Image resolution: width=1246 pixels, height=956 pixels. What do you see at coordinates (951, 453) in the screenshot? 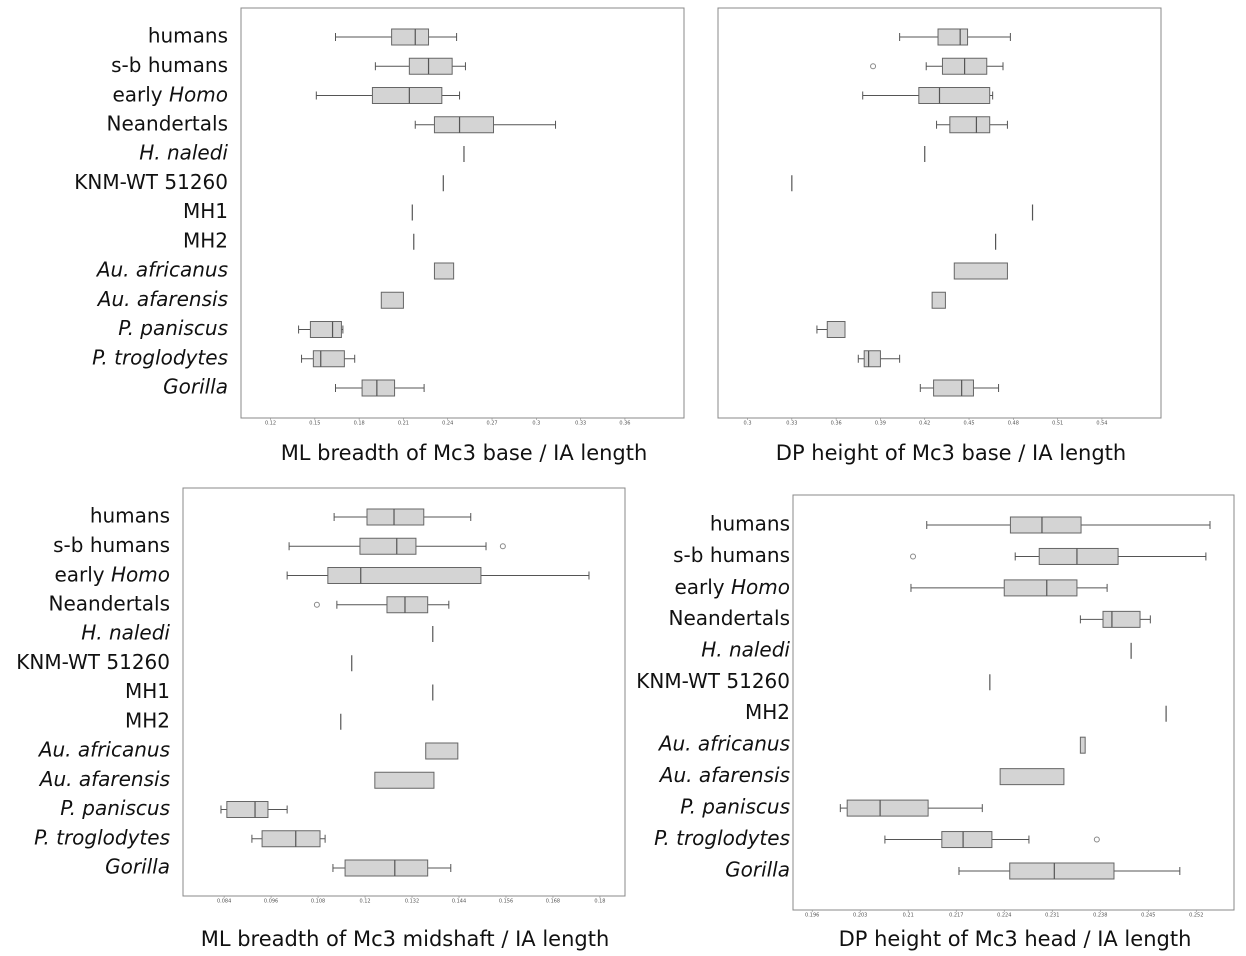
I see `chart-title: DP height of Mc3 base / IA length` at bounding box center [951, 453].